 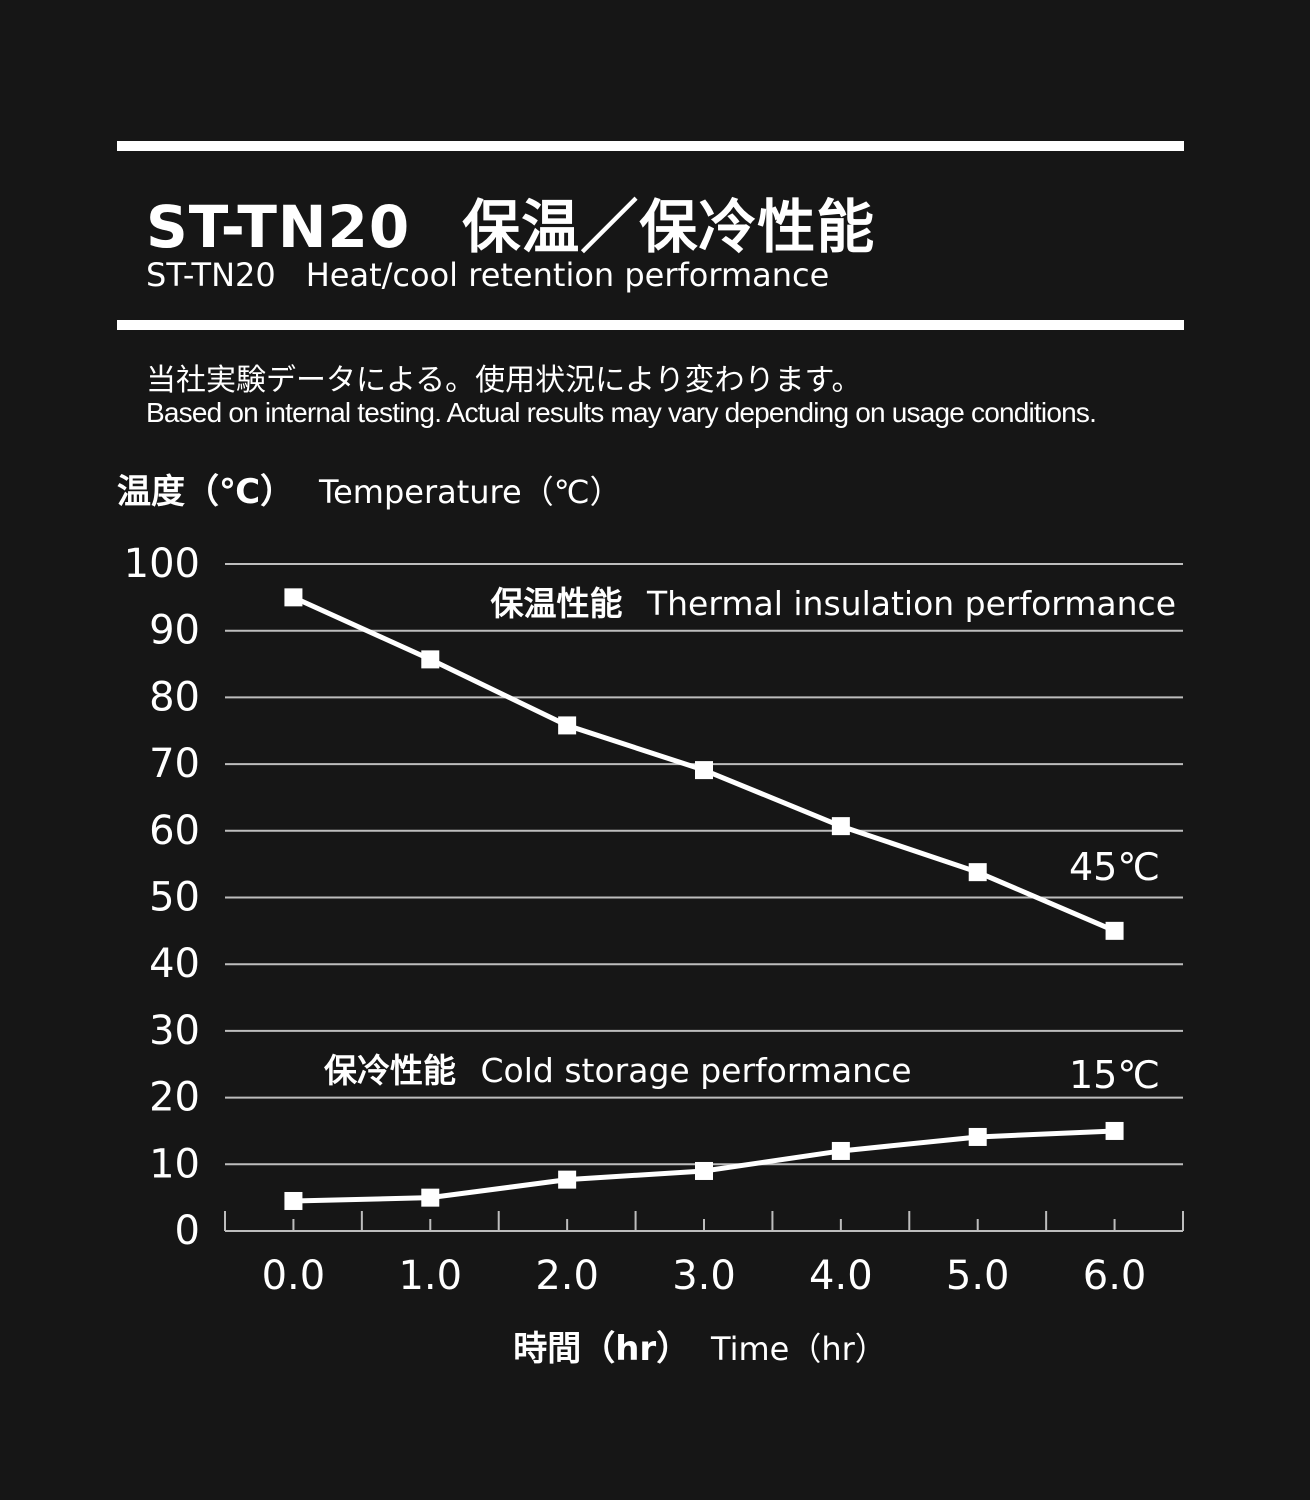 What do you see at coordinates (911, 603) in the screenshot?
I see `series-label-hot-en: Thermal insulation performance` at bounding box center [911, 603].